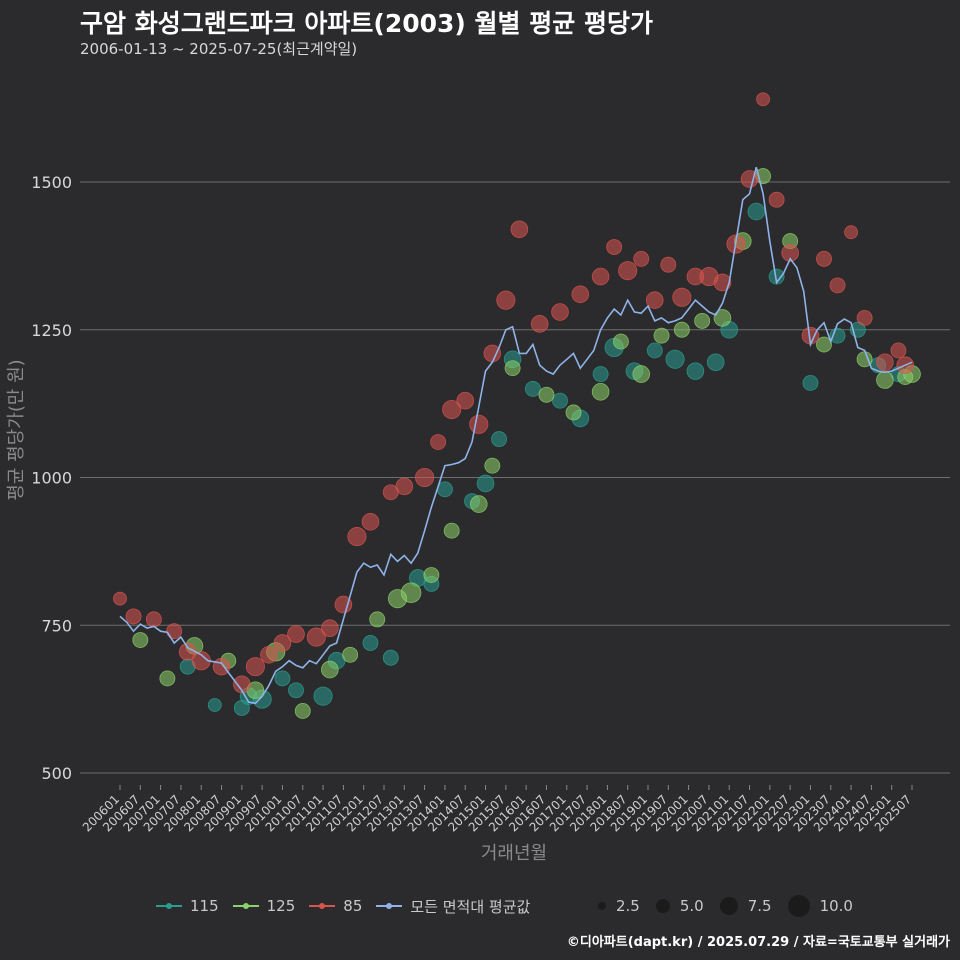  Describe the element at coordinates (187, 906) in the screenshot. I see `legend-item-115: 115` at that location.